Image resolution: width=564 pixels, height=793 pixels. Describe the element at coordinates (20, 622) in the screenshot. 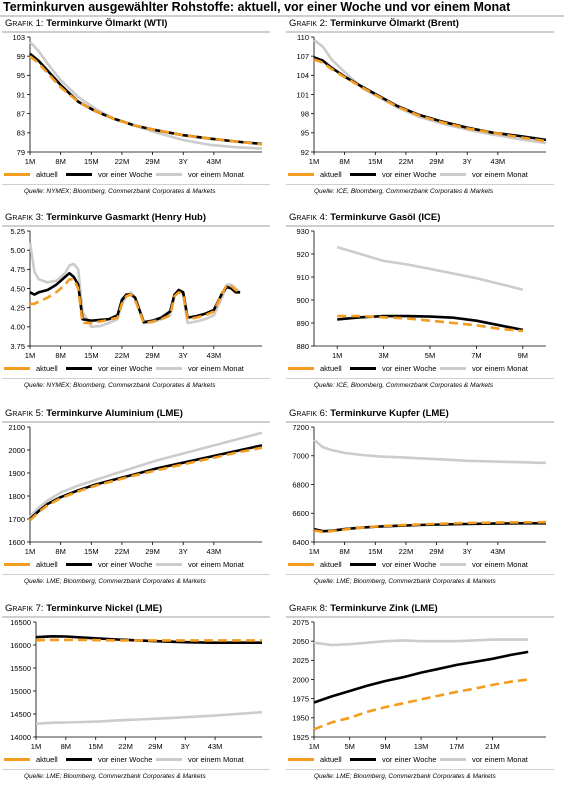

I see `y-tick-label: 16500` at that location.